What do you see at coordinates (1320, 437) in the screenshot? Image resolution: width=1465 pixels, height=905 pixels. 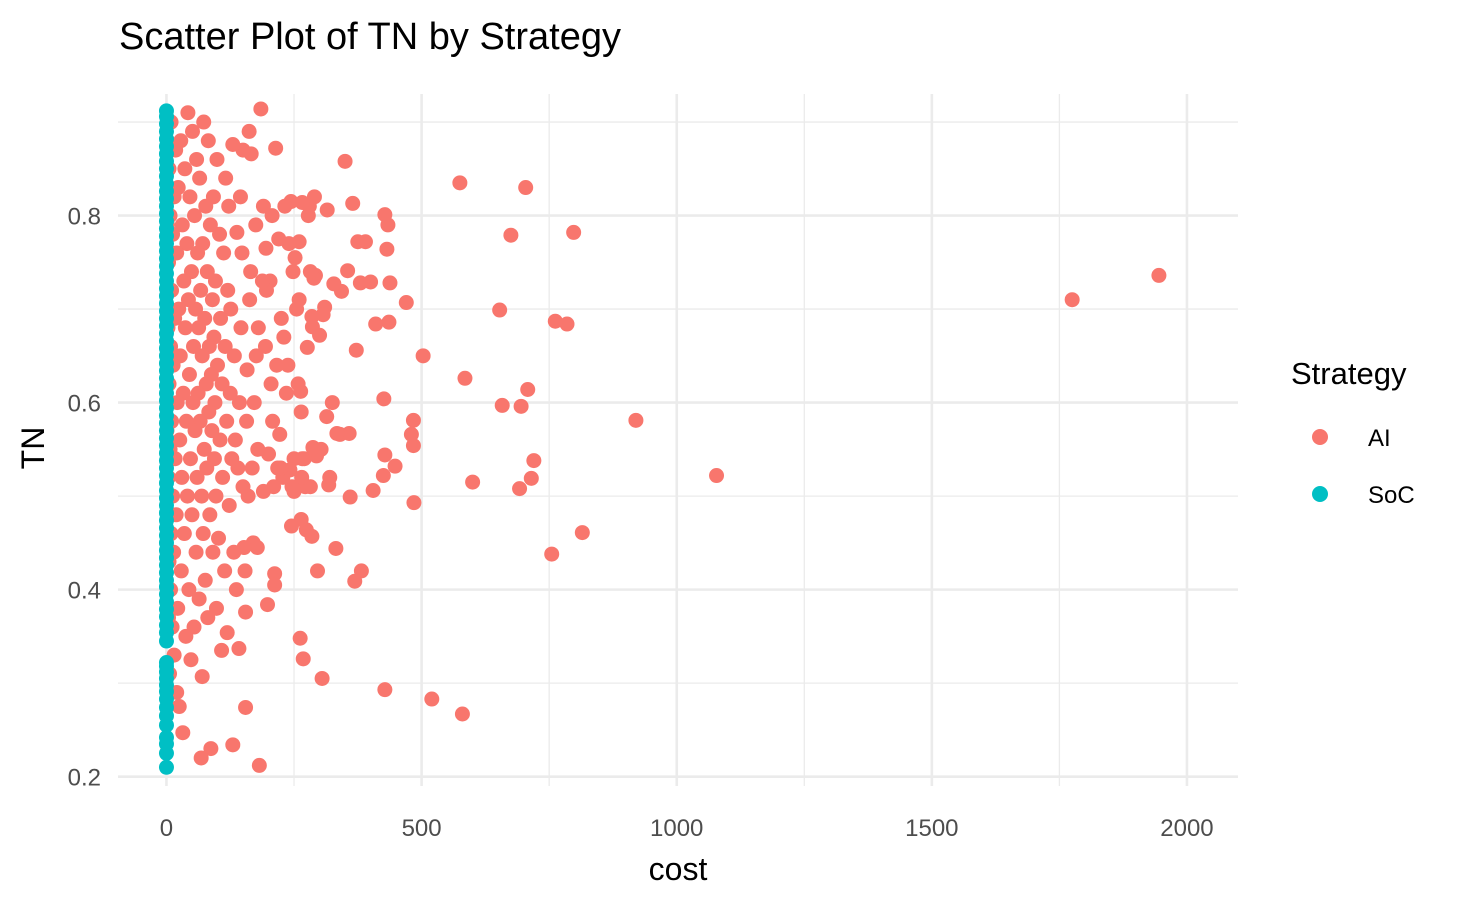 I see `legend-ai-key` at bounding box center [1320, 437].